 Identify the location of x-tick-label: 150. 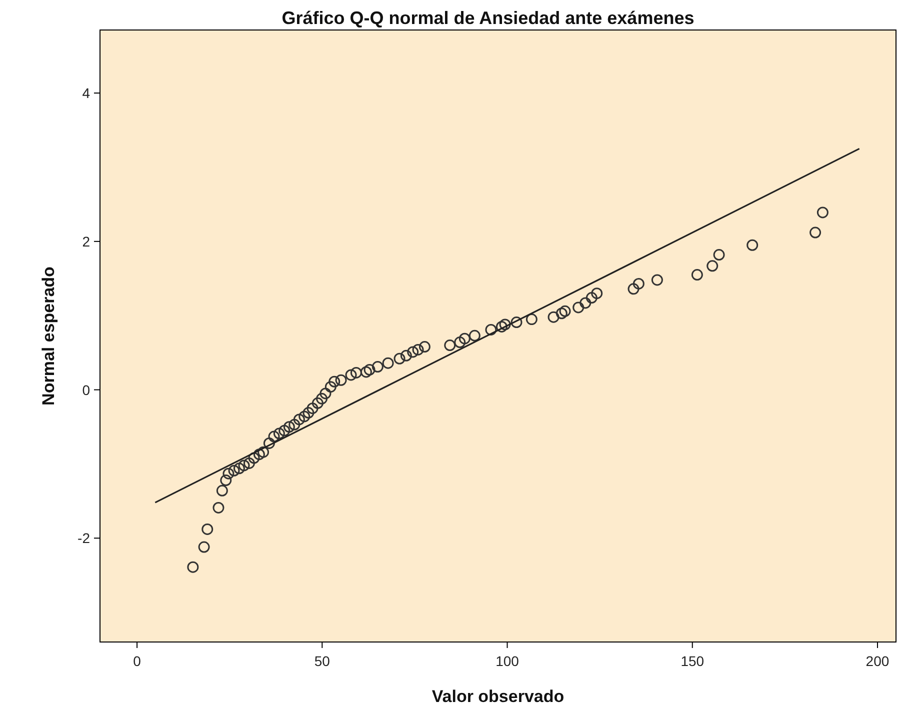
(692, 661).